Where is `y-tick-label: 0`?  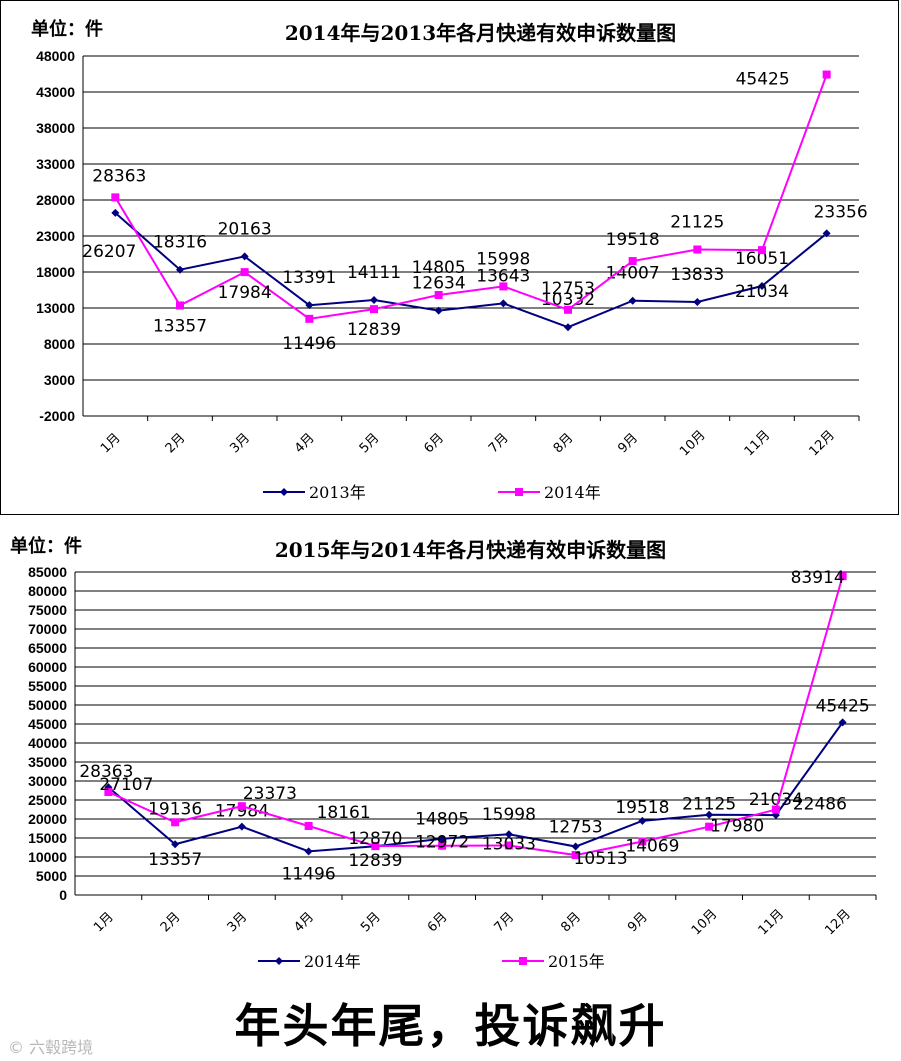 y-tick-label: 0 is located at coordinates (63, 895).